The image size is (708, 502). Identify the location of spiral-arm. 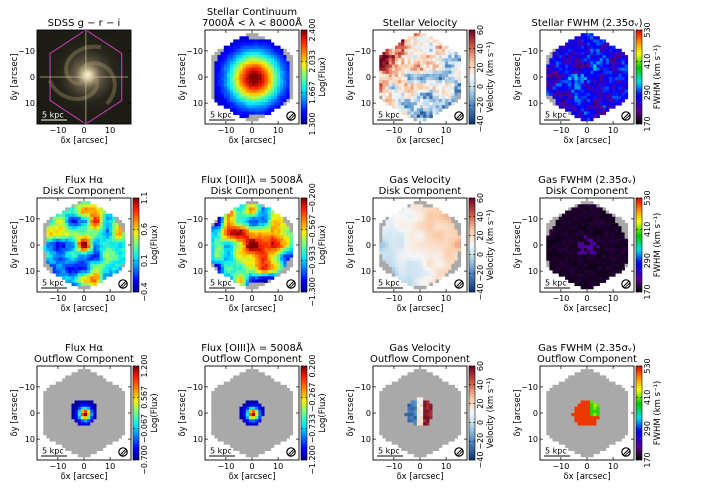
(73, 88).